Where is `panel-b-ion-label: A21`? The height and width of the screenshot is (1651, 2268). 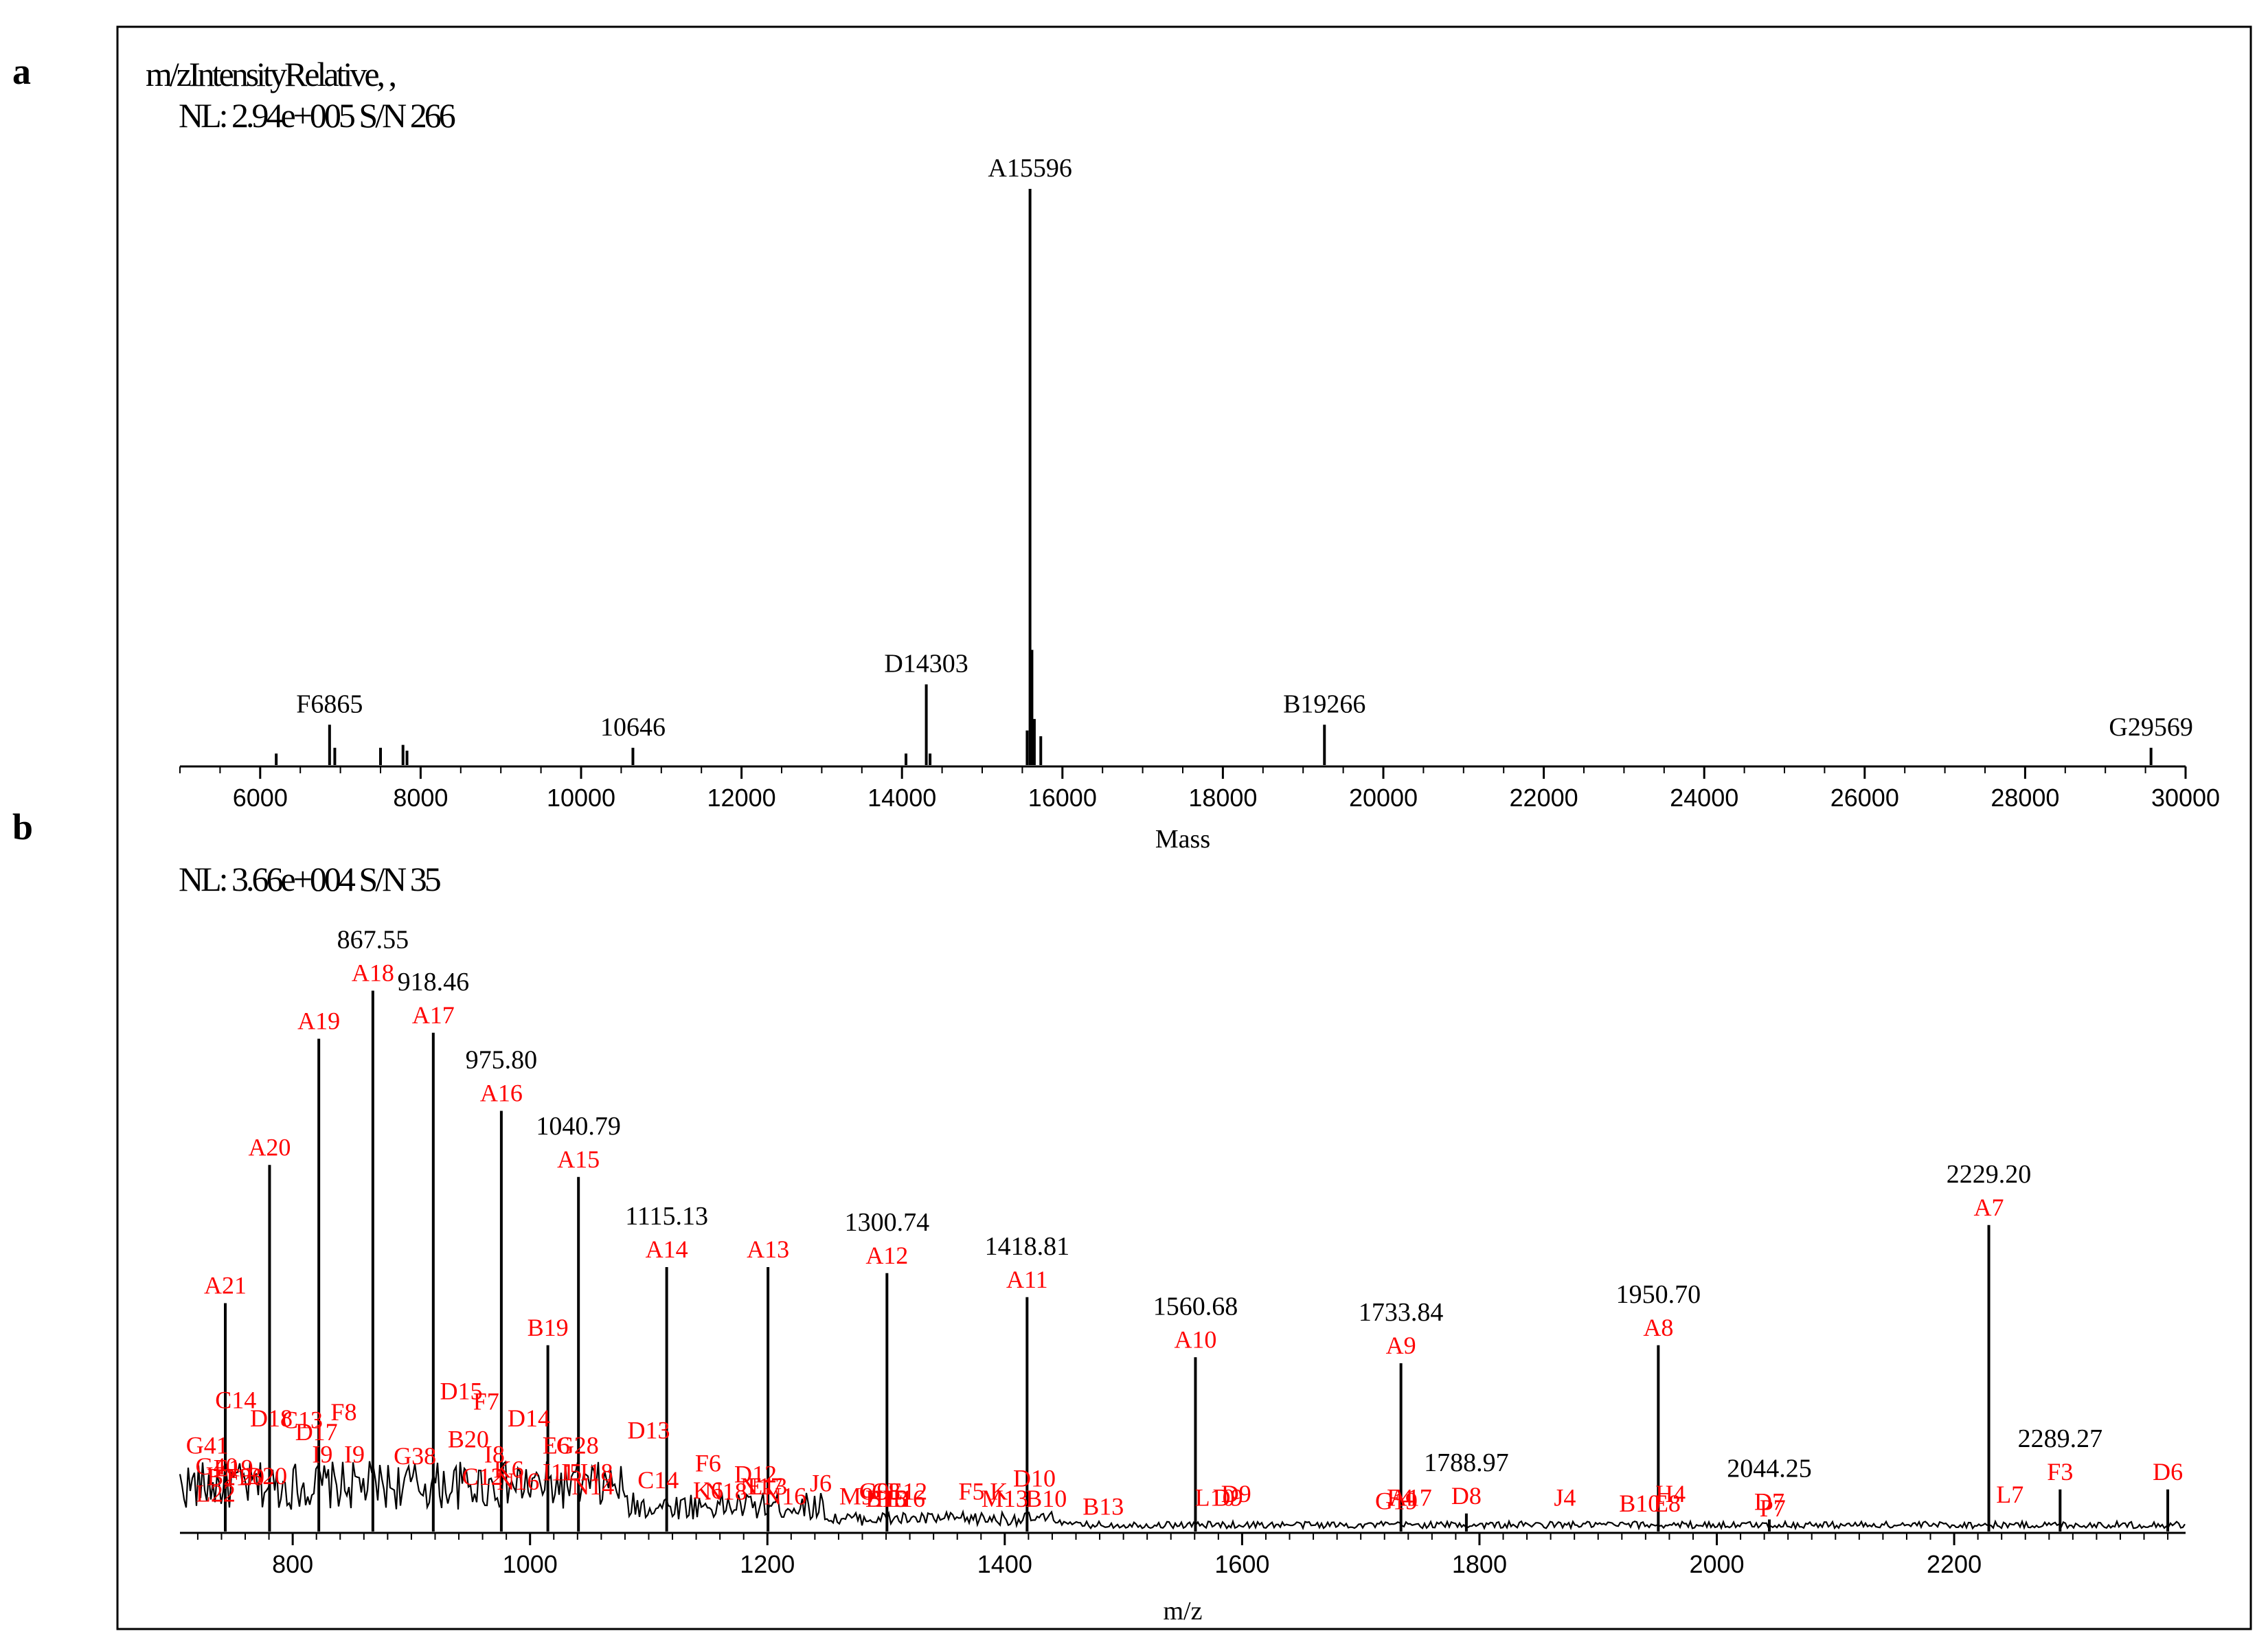
panel-b-ion-label: A21 is located at coordinates (226, 1285).